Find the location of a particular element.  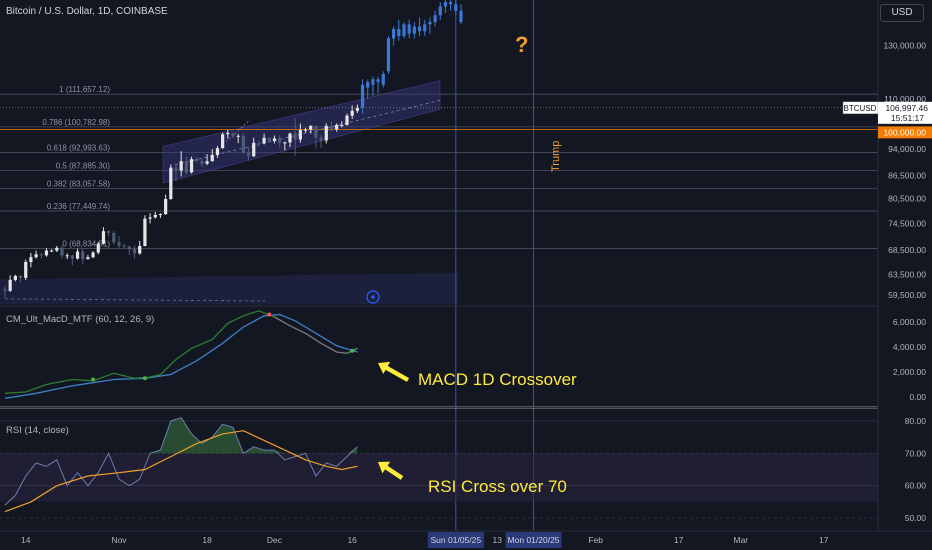

macd-tick-label: 4,000.00 is located at coordinates (909, 347).